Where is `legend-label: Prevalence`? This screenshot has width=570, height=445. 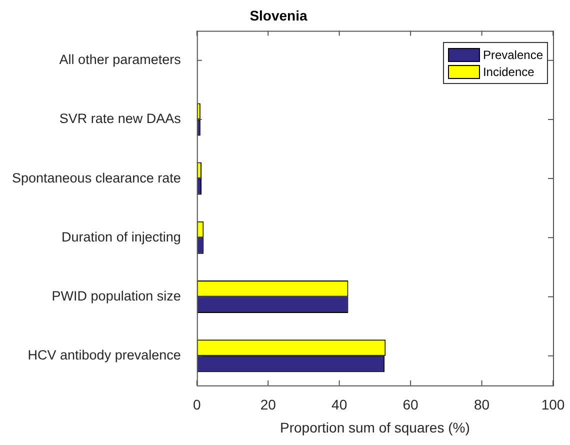 legend-label: Prevalence is located at coordinates (512, 55).